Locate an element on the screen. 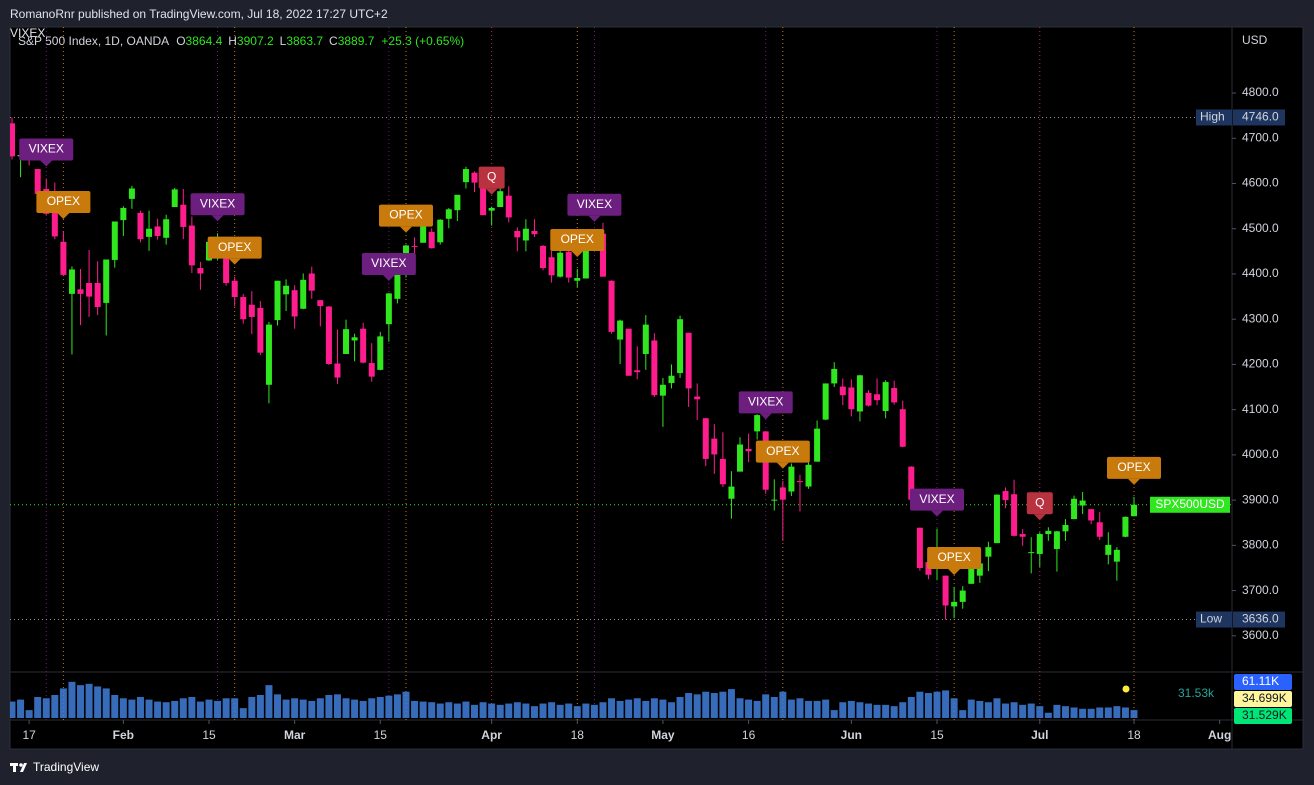  symbol-tag: SPX500USD is located at coordinates (1190, 504).